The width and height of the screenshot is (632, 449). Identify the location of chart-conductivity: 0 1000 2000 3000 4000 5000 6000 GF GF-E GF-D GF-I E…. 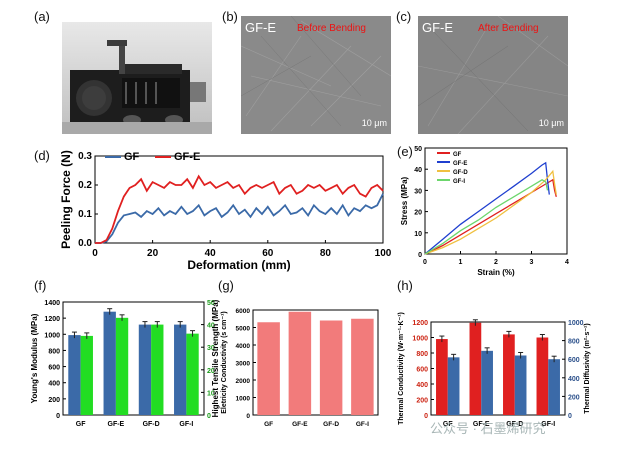
(300, 368).